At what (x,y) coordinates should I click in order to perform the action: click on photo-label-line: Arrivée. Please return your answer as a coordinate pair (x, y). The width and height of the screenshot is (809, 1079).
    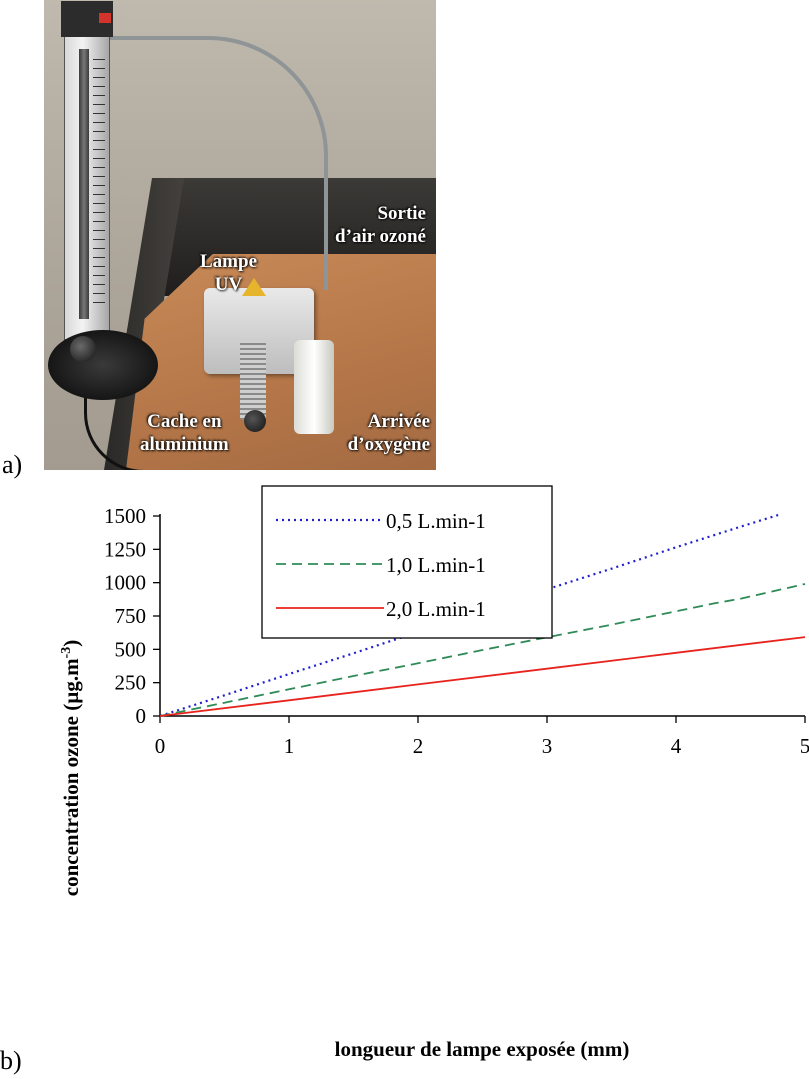
    Looking at the image, I should click on (398, 421).